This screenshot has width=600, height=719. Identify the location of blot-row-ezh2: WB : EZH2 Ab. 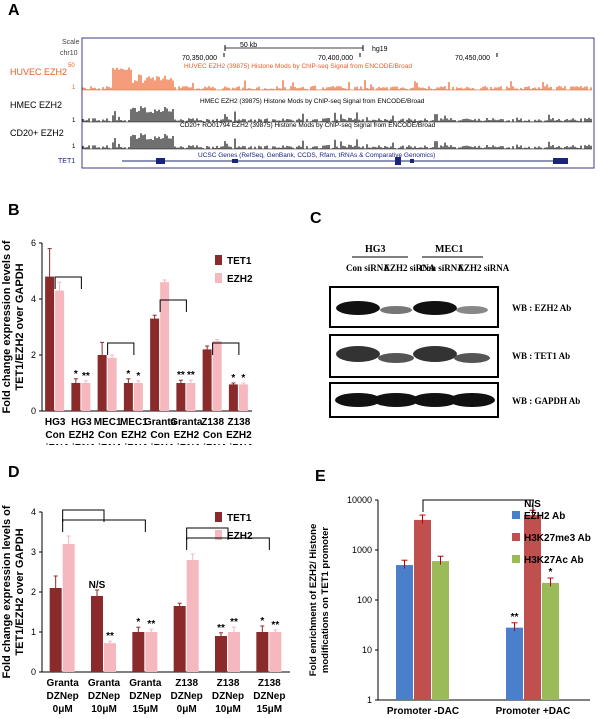
(541, 308).